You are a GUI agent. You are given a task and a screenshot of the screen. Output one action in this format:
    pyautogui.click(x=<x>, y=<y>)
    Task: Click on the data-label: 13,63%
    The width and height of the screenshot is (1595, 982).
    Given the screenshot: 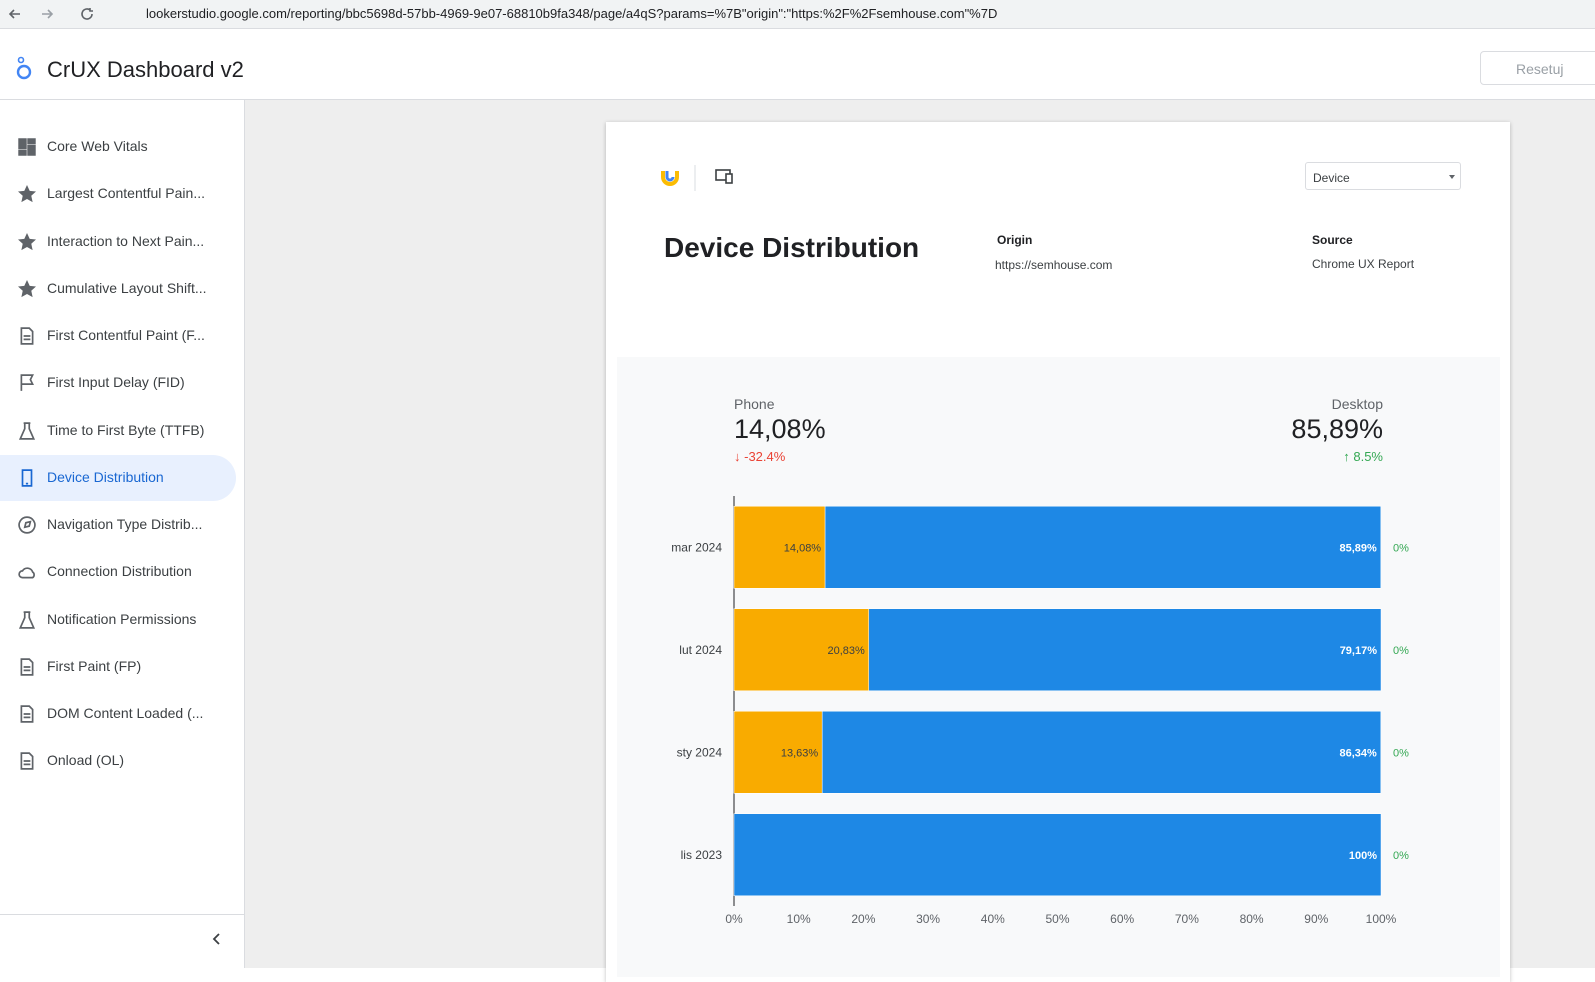 What is the action you would take?
    pyautogui.click(x=800, y=753)
    